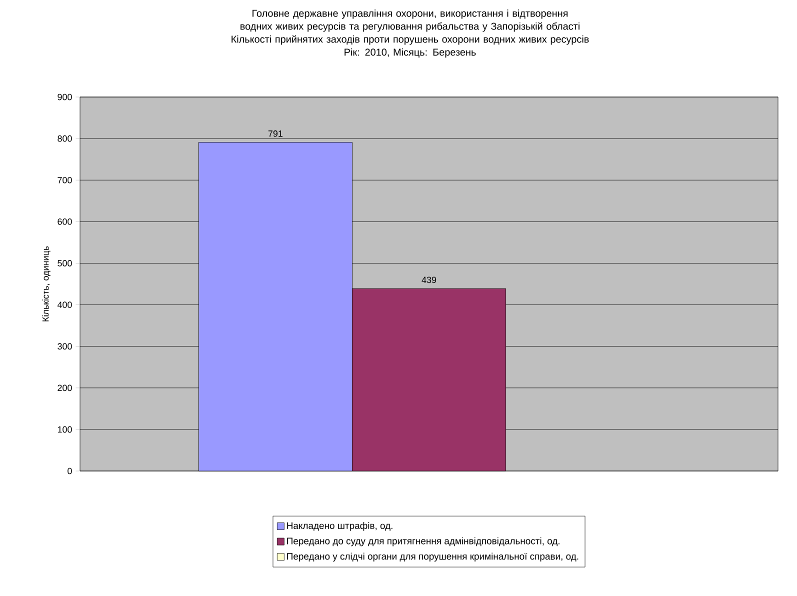  Describe the element at coordinates (65, 429) in the screenshot. I see `y-tick-label: 100` at that location.